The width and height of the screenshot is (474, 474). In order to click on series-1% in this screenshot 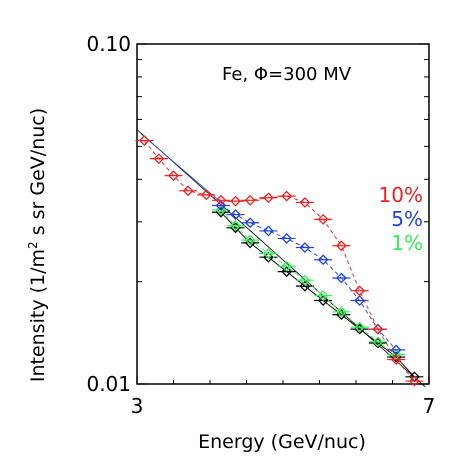, I will do `click(308, 282)`.